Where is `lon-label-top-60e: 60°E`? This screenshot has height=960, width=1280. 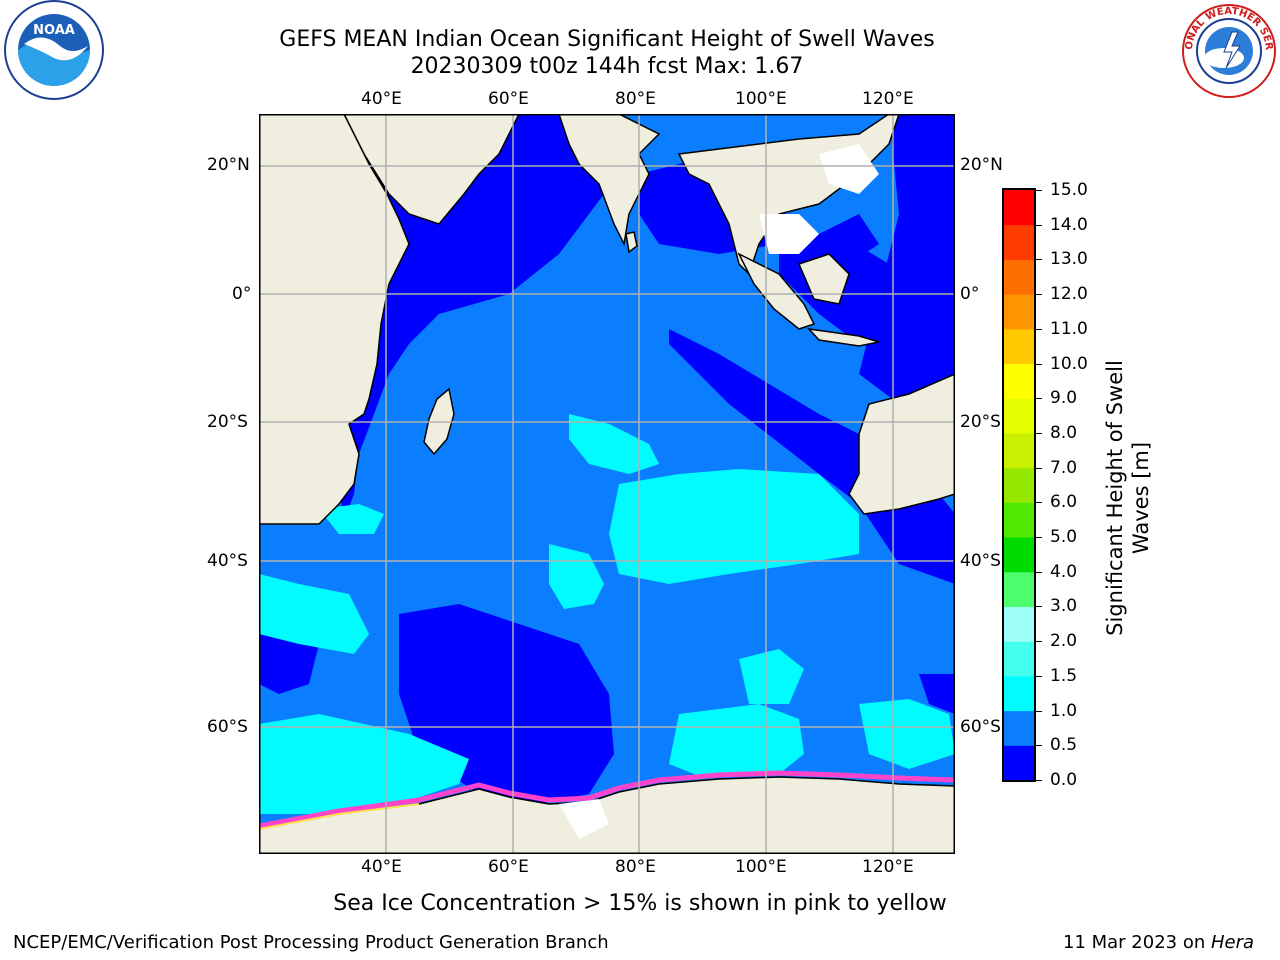 lon-label-top-60e: 60°E is located at coordinates (508, 99).